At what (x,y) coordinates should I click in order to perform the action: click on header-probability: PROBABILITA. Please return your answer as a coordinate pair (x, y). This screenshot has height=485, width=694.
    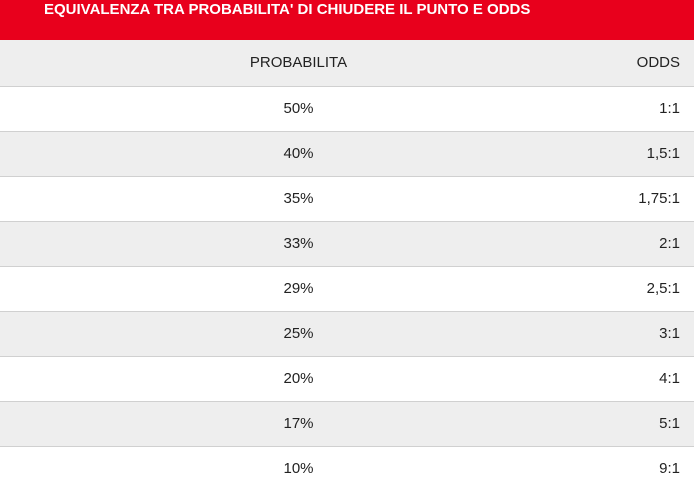
    Looking at the image, I should click on (298, 63).